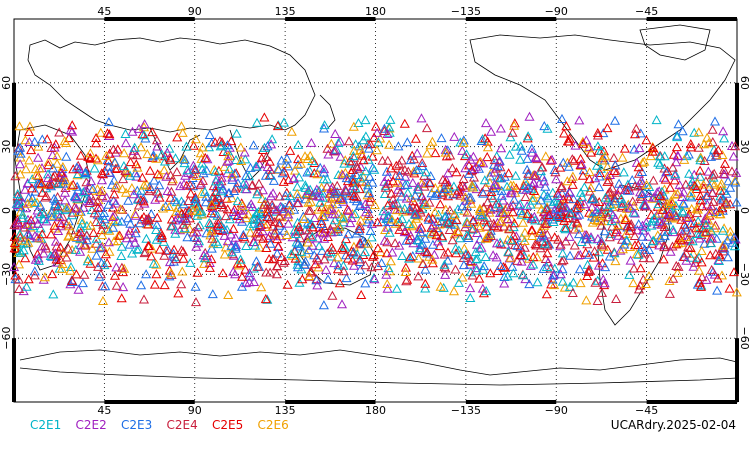 The height and width of the screenshot is (450, 750). I want to click on lat-tick-label-left: 0, so click(6, 210).